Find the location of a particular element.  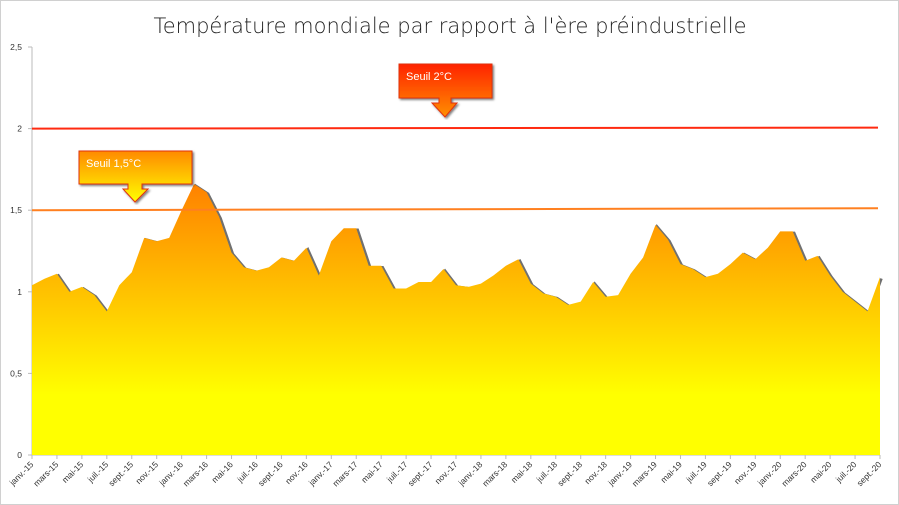

y-tick-label: 0,5 is located at coordinates (16, 373).